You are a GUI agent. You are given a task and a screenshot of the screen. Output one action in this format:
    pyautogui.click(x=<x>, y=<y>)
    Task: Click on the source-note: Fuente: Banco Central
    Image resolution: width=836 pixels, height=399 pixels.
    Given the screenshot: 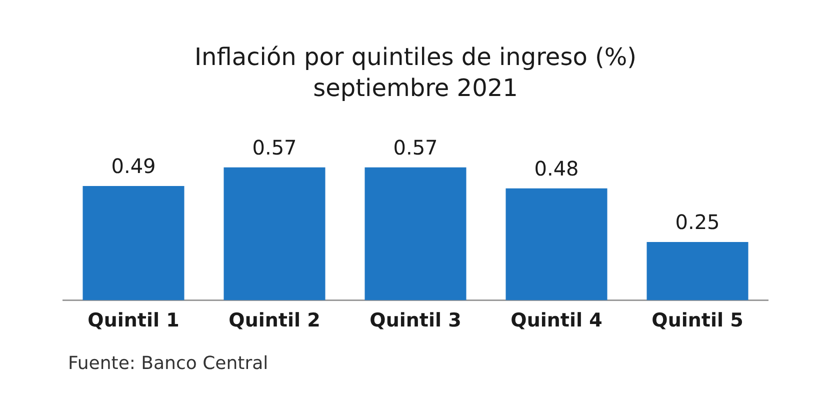 What is the action you would take?
    pyautogui.click(x=169, y=363)
    